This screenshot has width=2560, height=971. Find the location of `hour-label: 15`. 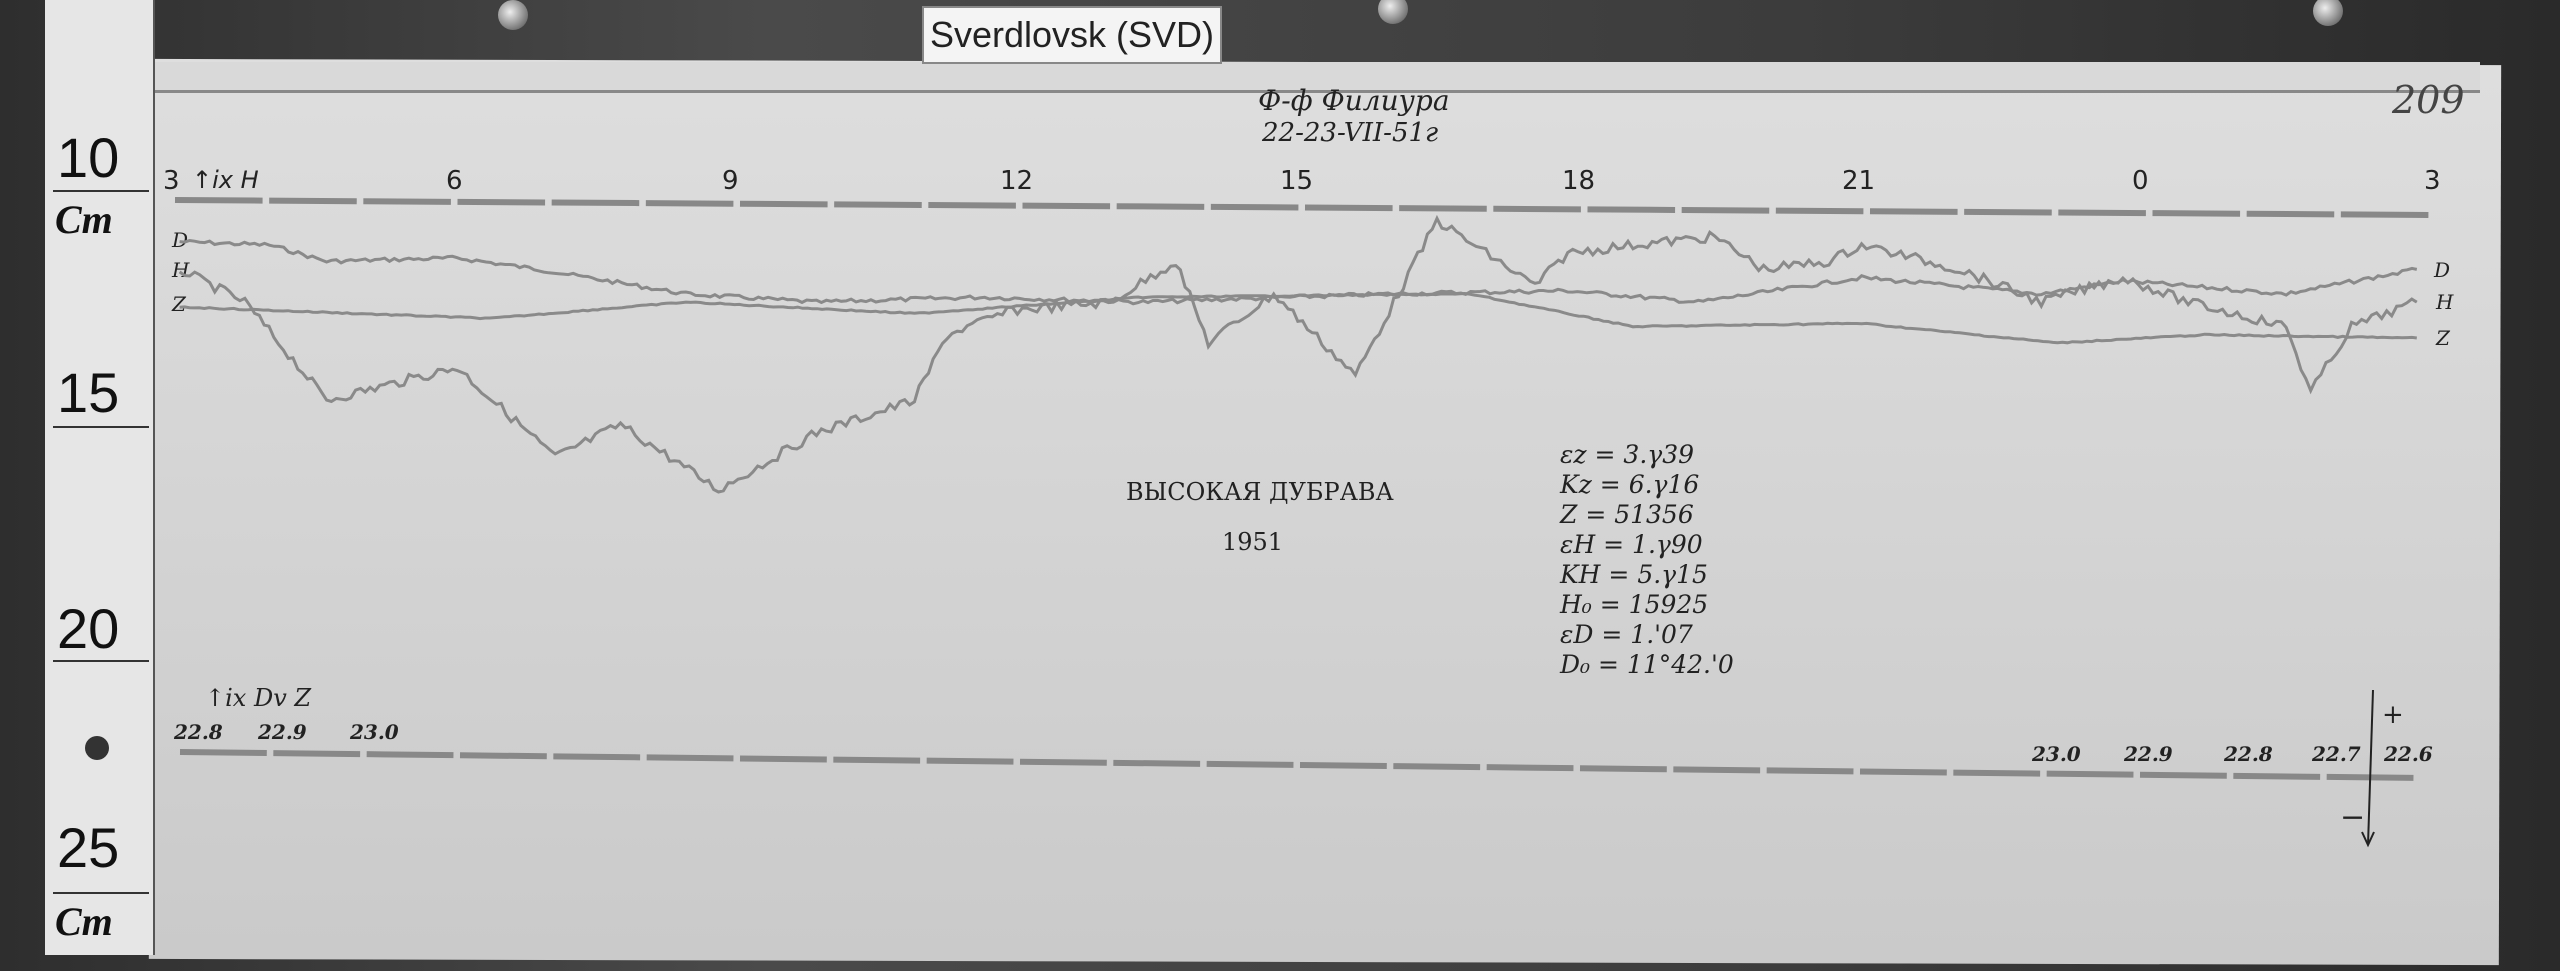

hour-label: 15 is located at coordinates (1297, 181).